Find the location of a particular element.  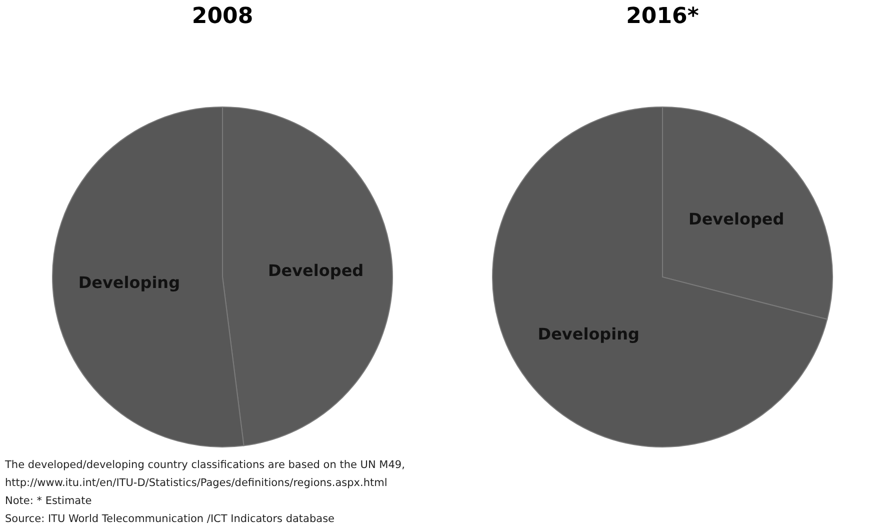

source-note: Source: ITU World Telecommunication /ICT Indicators database is located at coordinates (170, 519).